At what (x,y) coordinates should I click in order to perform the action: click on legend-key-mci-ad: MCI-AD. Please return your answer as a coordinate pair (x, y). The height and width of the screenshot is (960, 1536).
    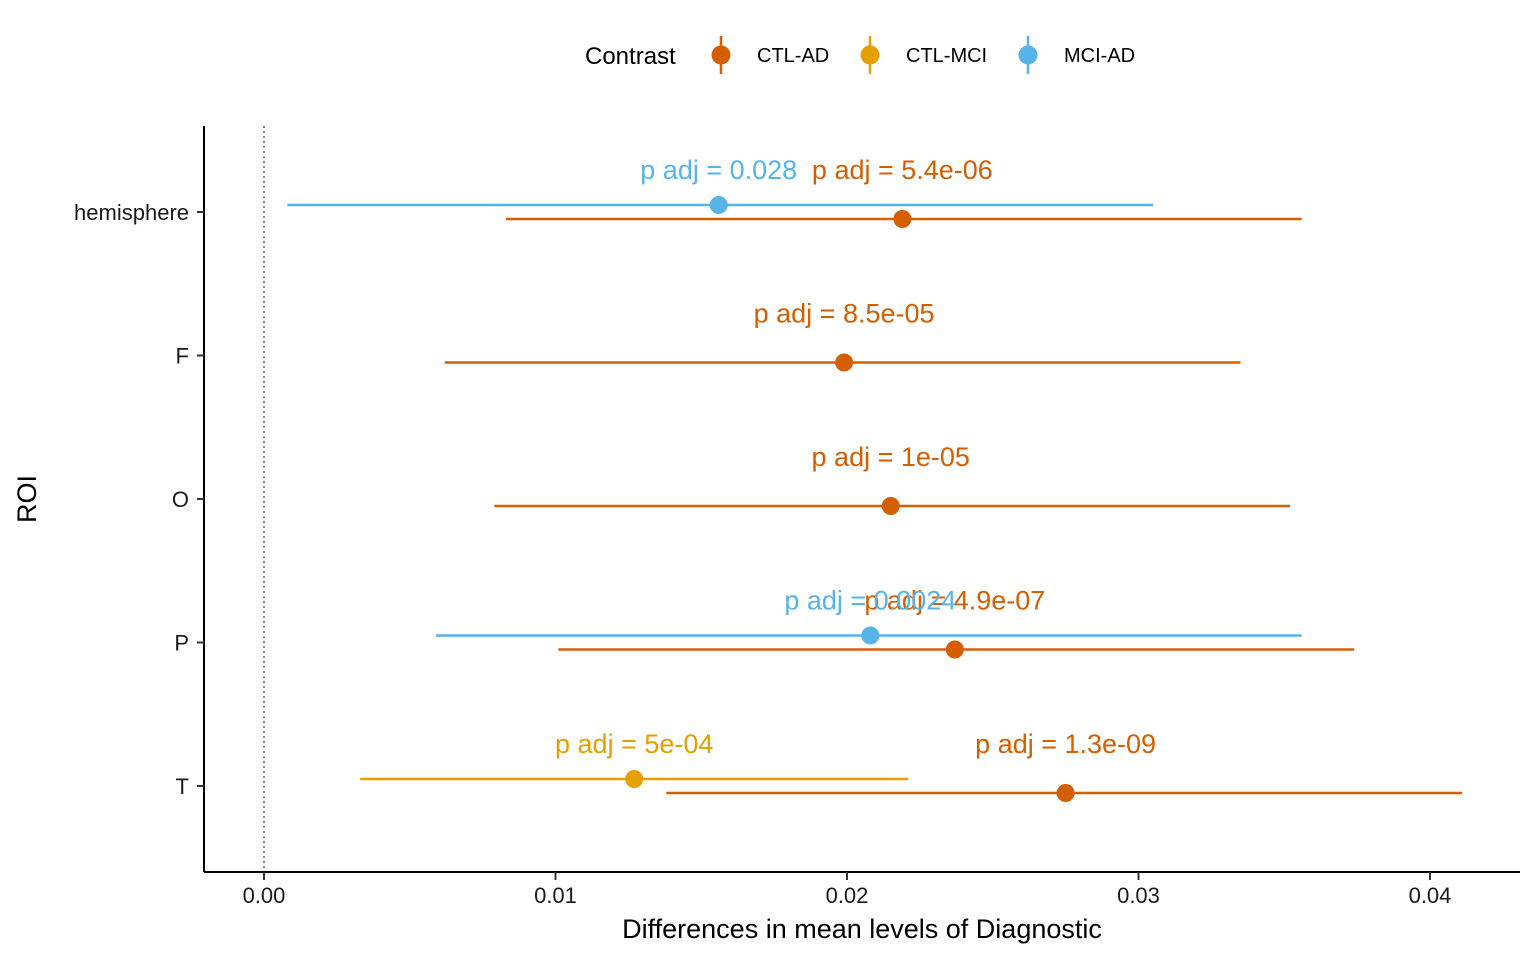
    Looking at the image, I should click on (1076, 55).